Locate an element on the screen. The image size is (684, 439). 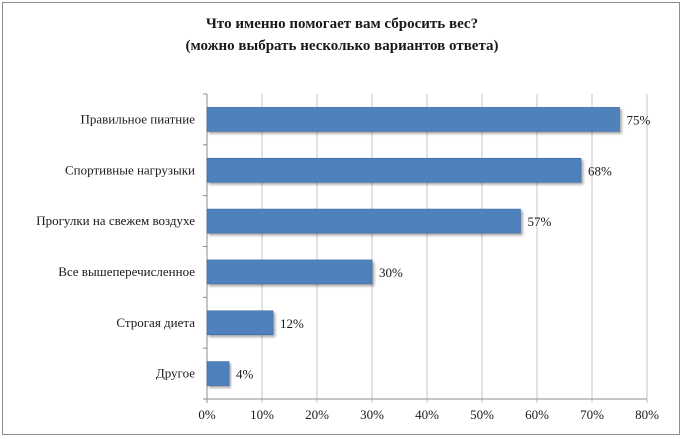
x-tick-label: 40% is located at coordinates (427, 414).